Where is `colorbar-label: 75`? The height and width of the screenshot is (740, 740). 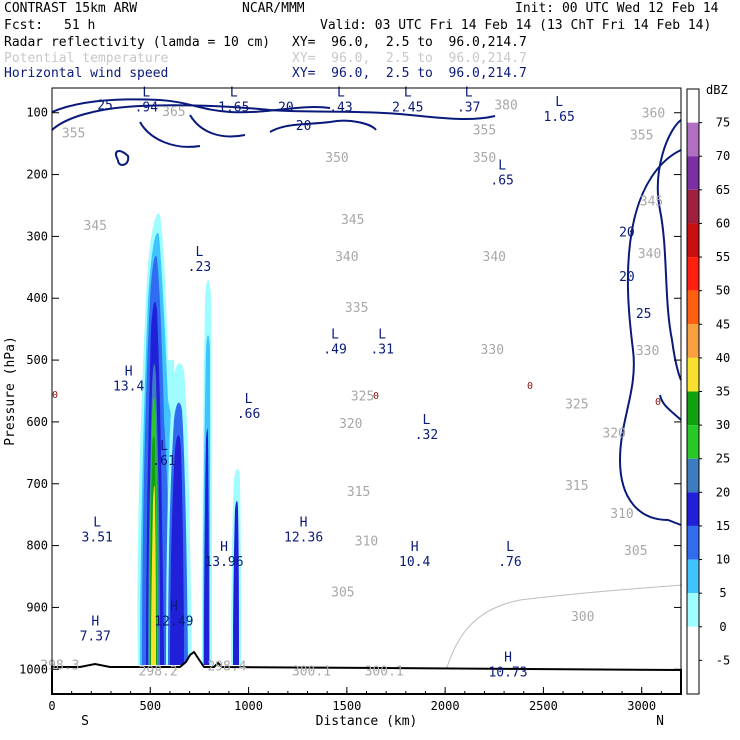 colorbar-label: 75 is located at coordinates (723, 123).